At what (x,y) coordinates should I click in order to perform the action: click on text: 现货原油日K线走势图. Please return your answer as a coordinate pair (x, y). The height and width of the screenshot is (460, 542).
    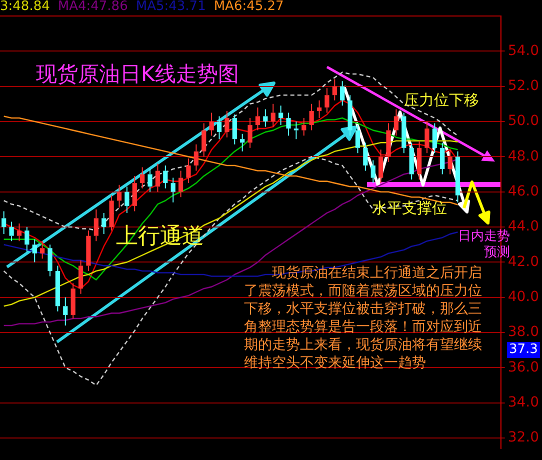
    Looking at the image, I should click on (137, 74).